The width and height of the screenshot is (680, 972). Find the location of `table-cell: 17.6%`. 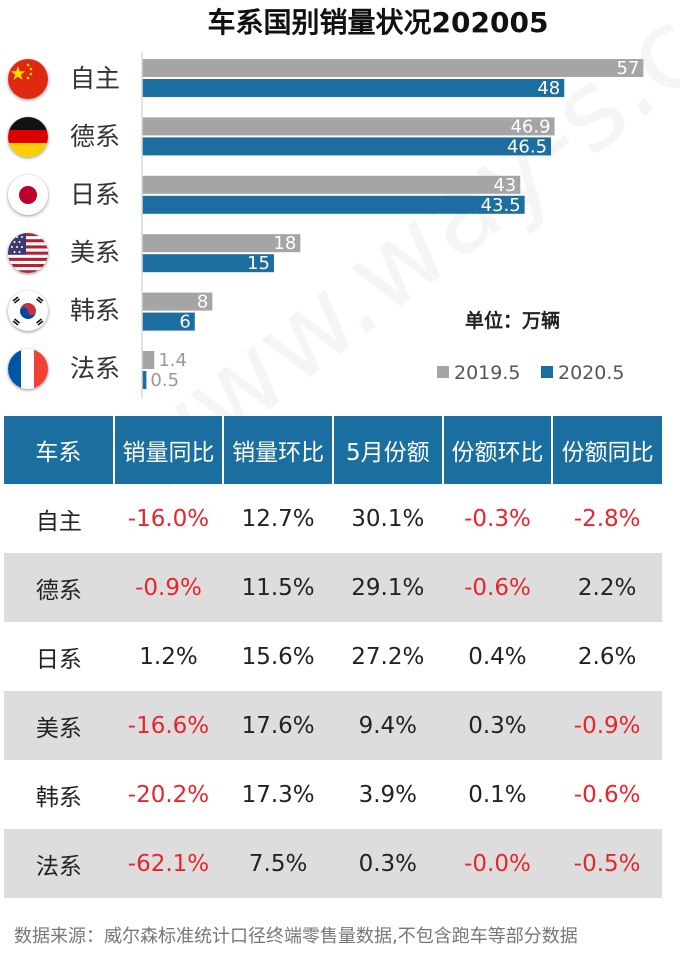

table-cell: 17.6% is located at coordinates (278, 725).